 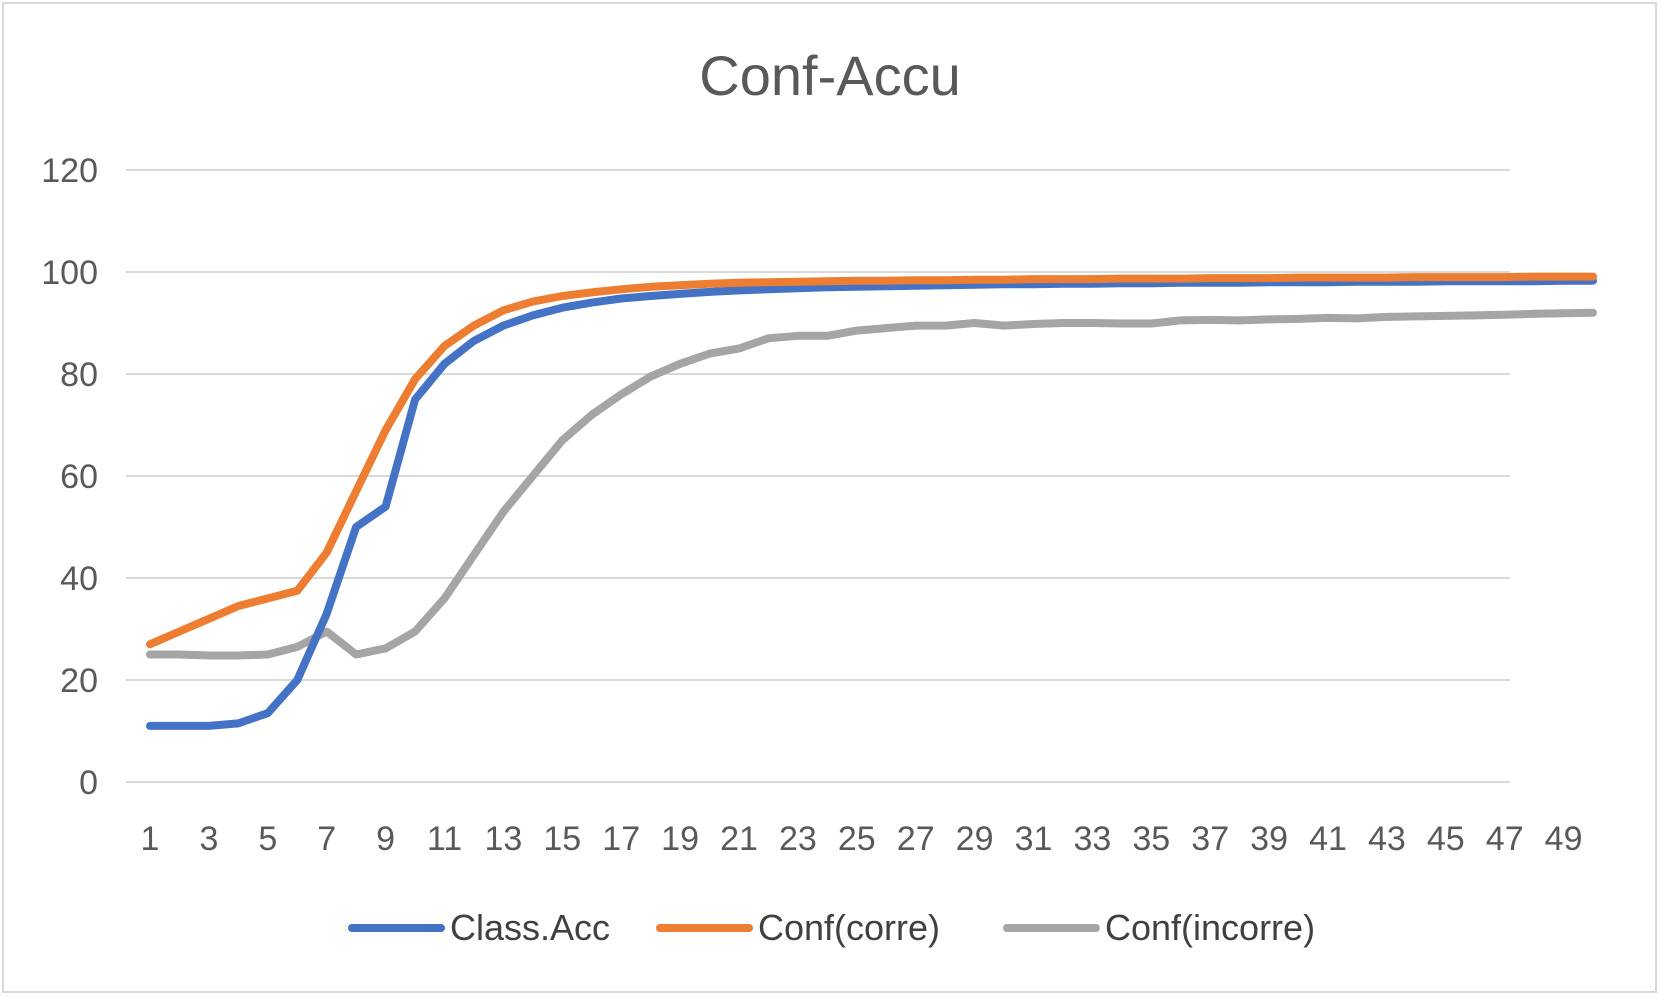 I want to click on x-tick-label: 17, so click(x=621, y=839).